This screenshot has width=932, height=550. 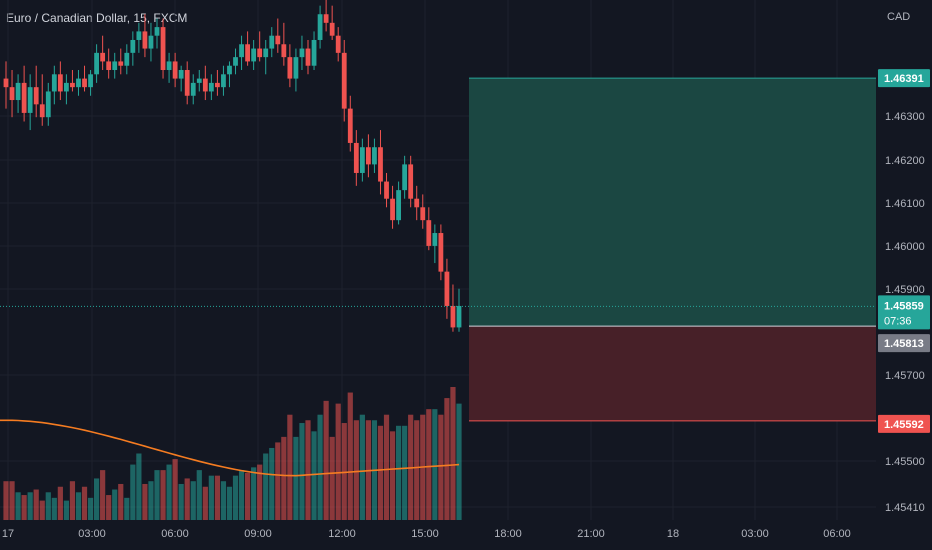 I want to click on time-tick-label: 06:00, so click(x=837, y=534).